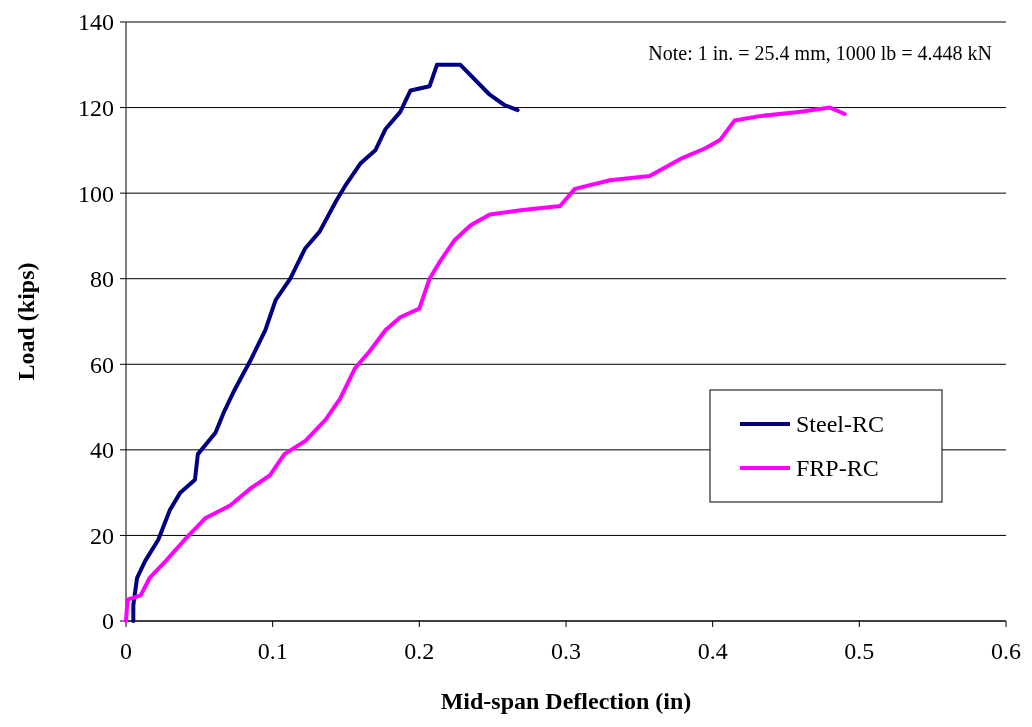  What do you see at coordinates (26, 321) in the screenshot?
I see `y-axis-title: Load (kips)` at bounding box center [26, 321].